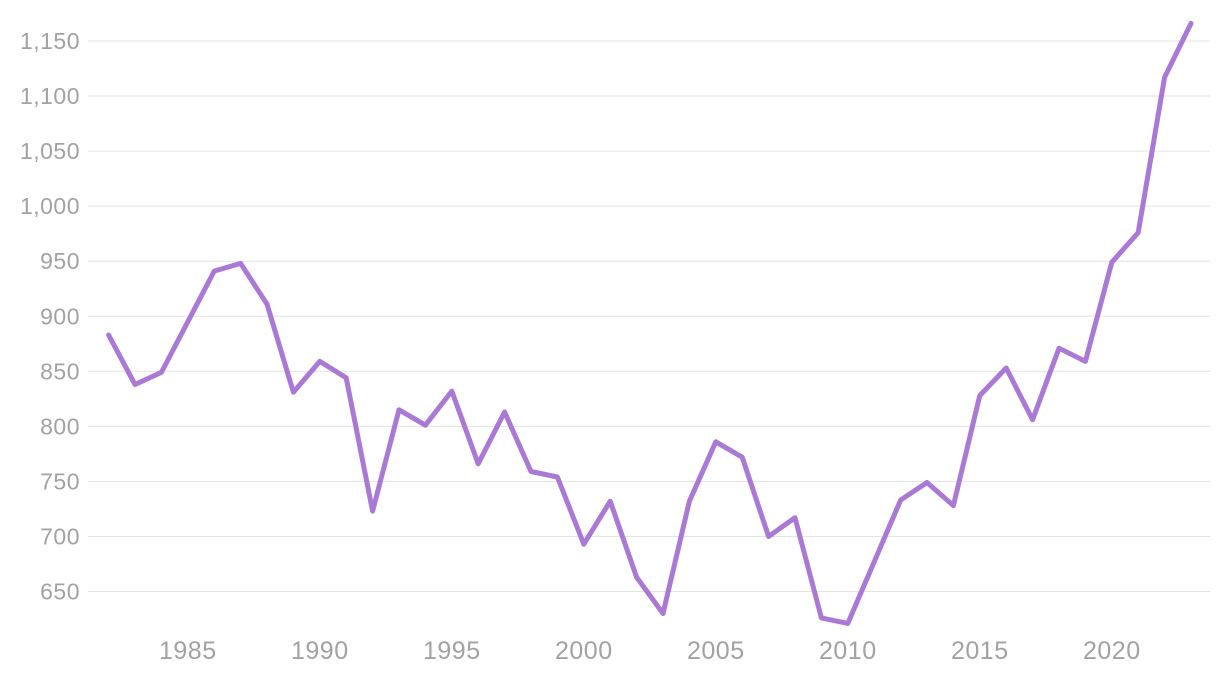 This screenshot has width=1220, height=680. Describe the element at coordinates (650, 651) in the screenshot. I see `x-axis-tick-labels: 1985 1990 1995 2000 2005 2010 2015 2020` at that location.